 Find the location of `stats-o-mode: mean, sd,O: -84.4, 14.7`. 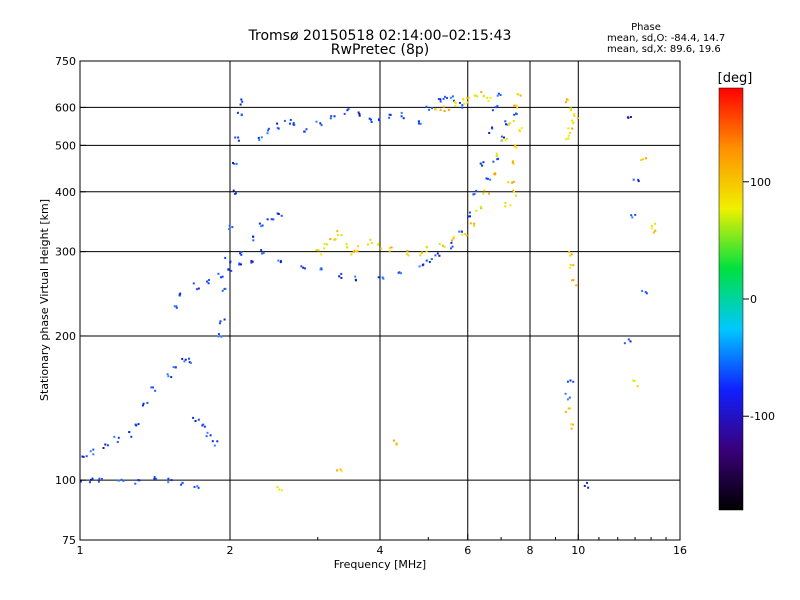

stats-o-mode: mean, sd,O: -84.4, 14.7 is located at coordinates (666, 38).